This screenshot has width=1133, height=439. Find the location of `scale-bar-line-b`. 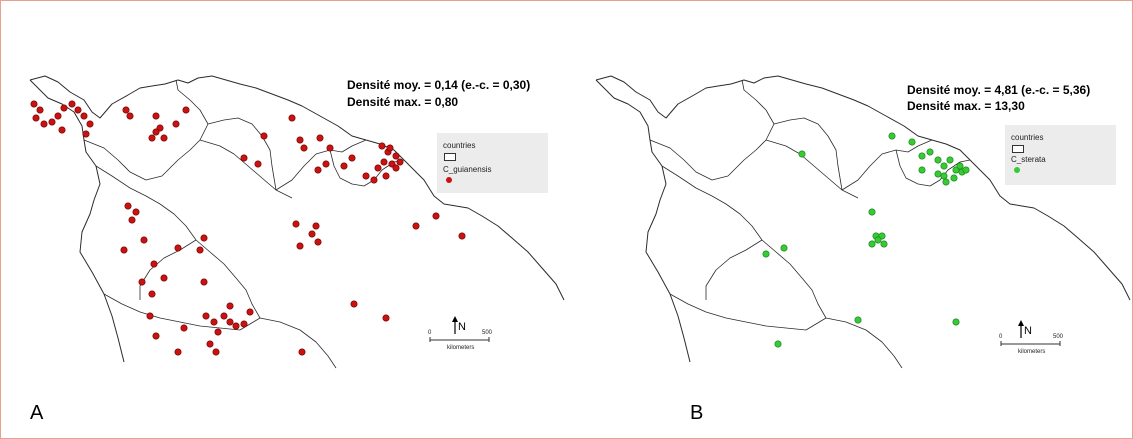

scale-bar-line-b is located at coordinates (1030, 343).